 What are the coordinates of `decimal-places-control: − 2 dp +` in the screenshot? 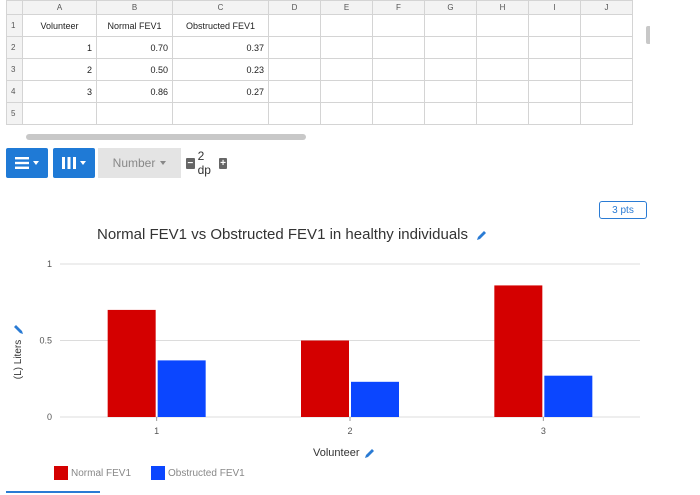 It's located at (207, 163).